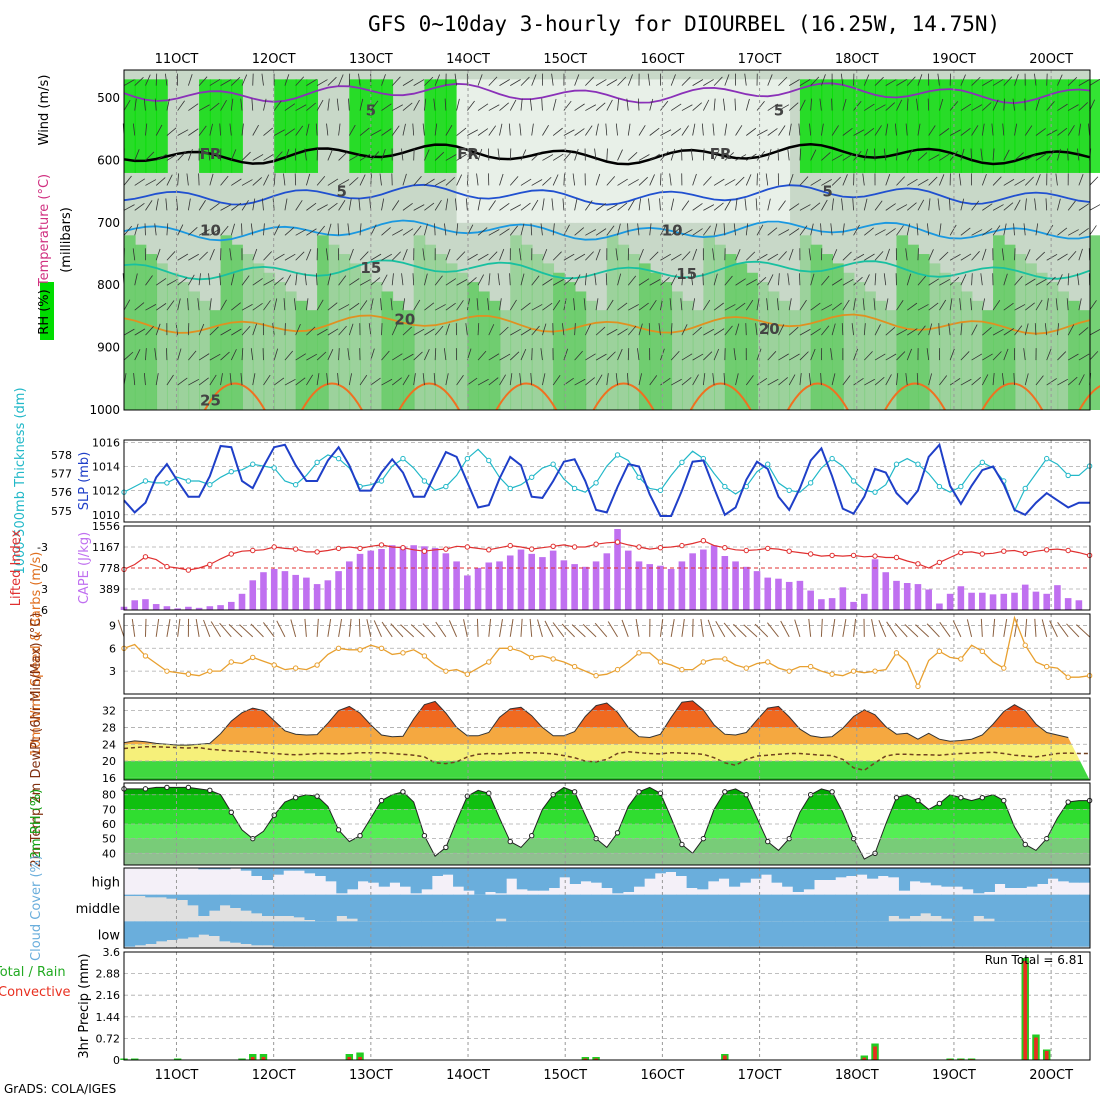 Image resolution: width=1100 pixels, height=1100 pixels. Describe the element at coordinates (16, 567) in the screenshot. I see `lifted-axis-label: Lifted Index` at that location.